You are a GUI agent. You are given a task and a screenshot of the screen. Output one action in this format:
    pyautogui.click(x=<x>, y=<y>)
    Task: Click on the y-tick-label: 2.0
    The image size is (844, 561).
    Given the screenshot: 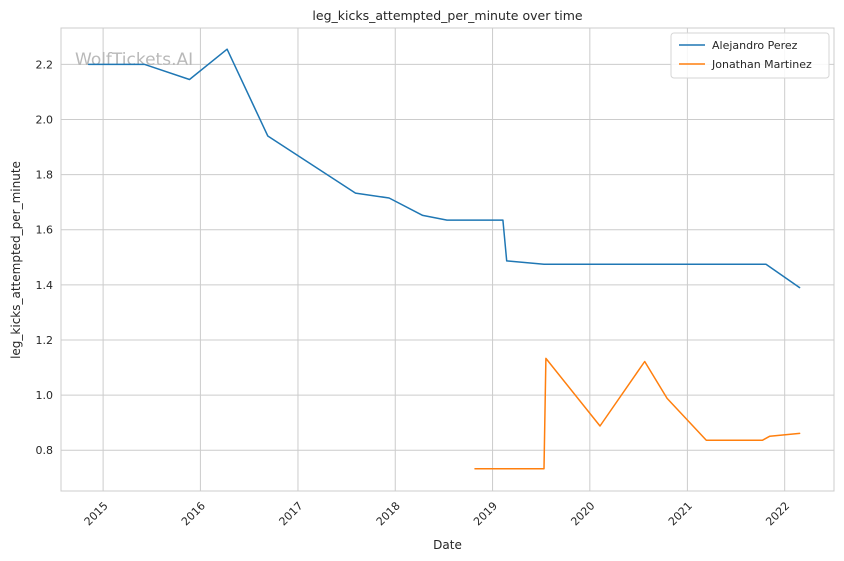 What is the action you would take?
    pyautogui.click(x=45, y=119)
    